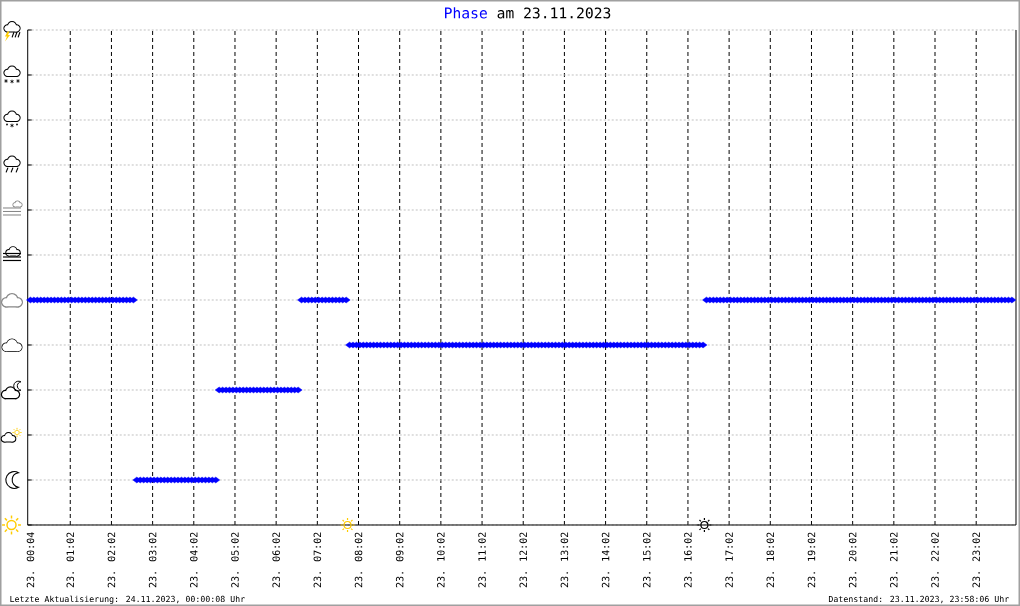 The image size is (1020, 606). What do you see at coordinates (317, 560) in the screenshot?
I see `x-tick-label: 23. 07:02` at bounding box center [317, 560].